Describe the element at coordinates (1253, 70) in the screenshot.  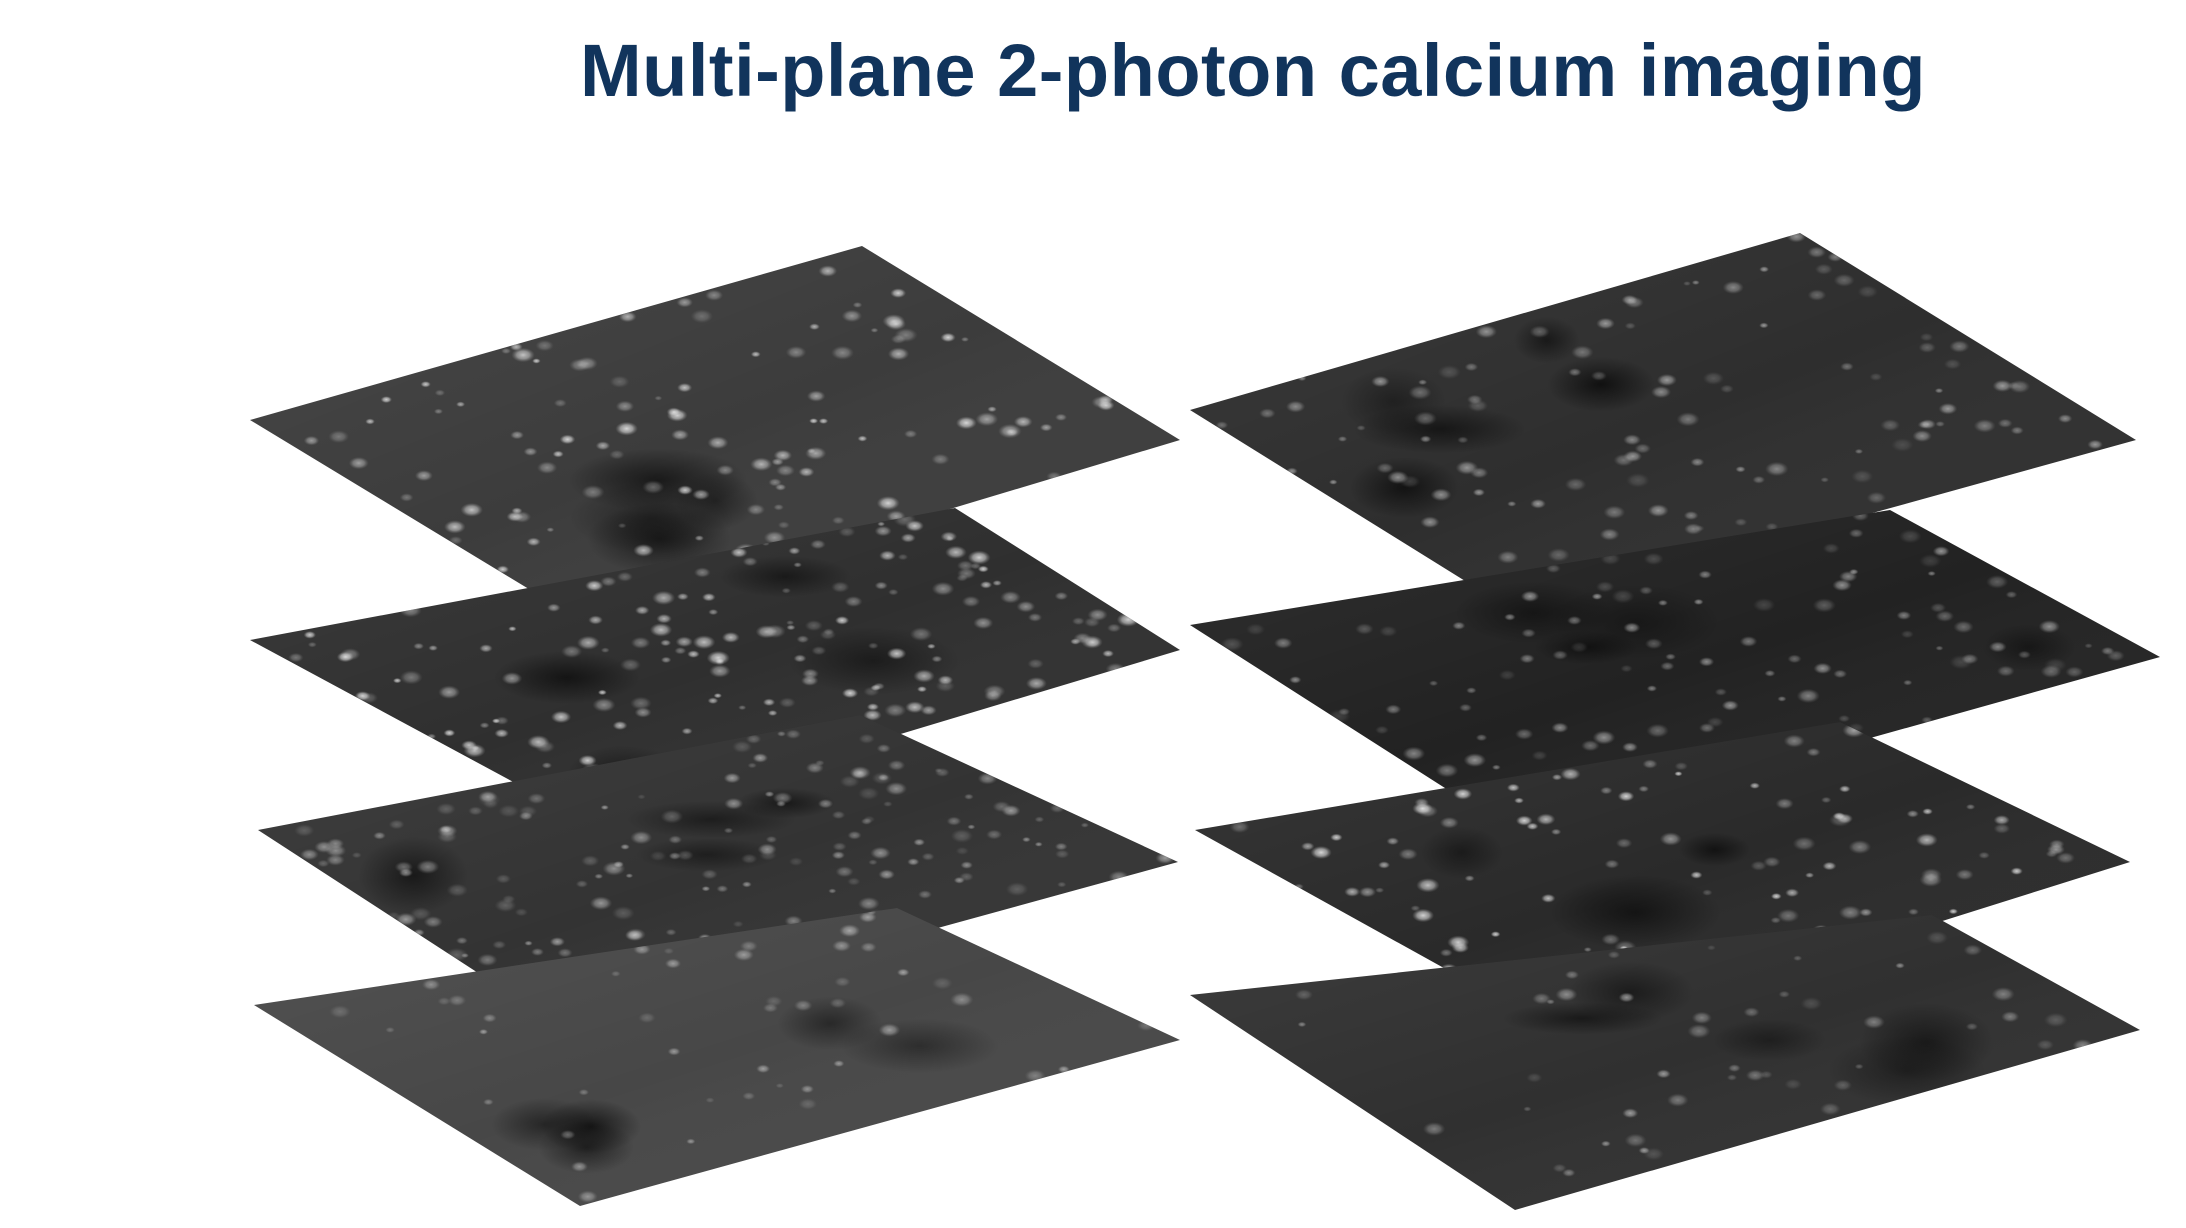
I see `slide-title: Multi-plane 2-photon calcium imaging` at that location.